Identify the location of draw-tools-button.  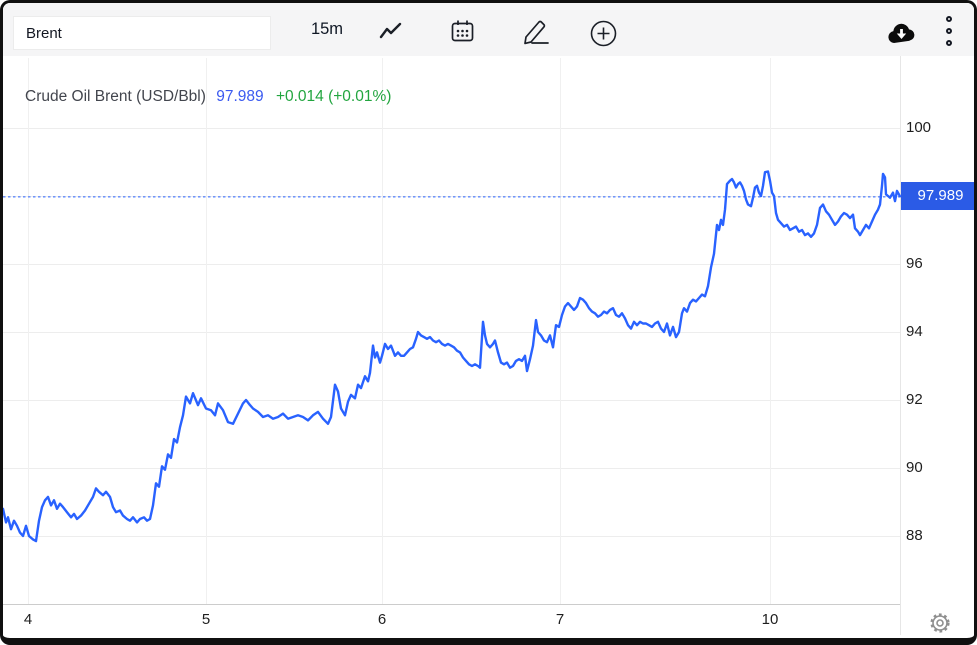
(535, 31).